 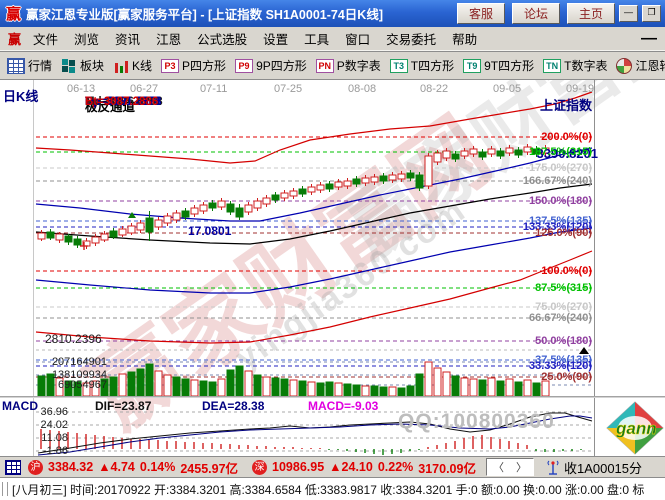 I want to click on shanghai-market-icon: 沪, so click(x=35, y=467).